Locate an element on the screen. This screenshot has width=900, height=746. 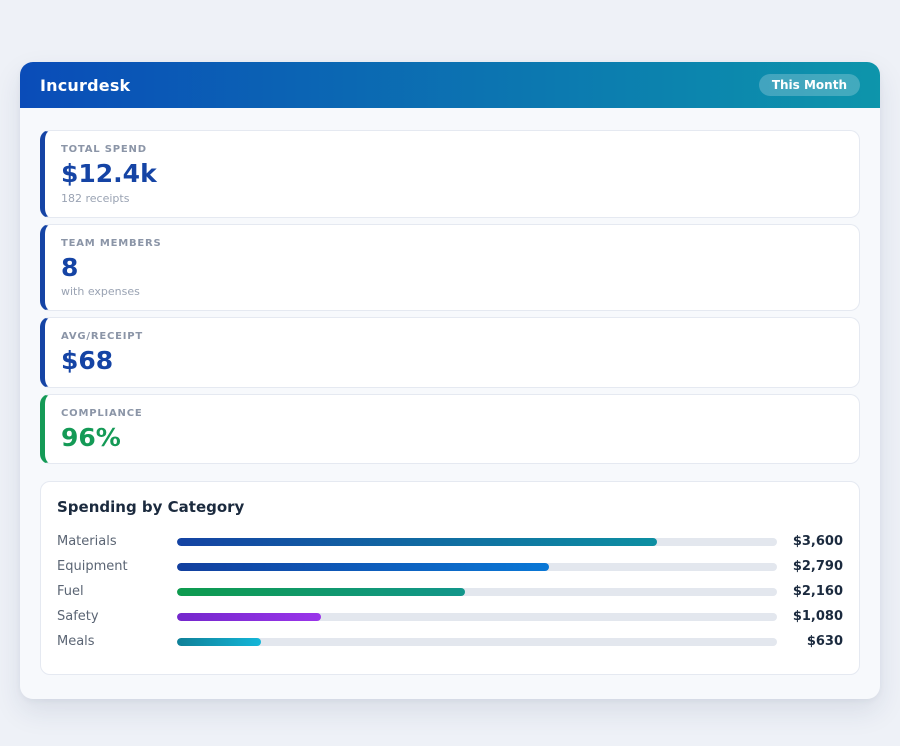
stat-card-total-spend: TOTAL SPEND $12.4k 182 receipts is located at coordinates (450, 174).